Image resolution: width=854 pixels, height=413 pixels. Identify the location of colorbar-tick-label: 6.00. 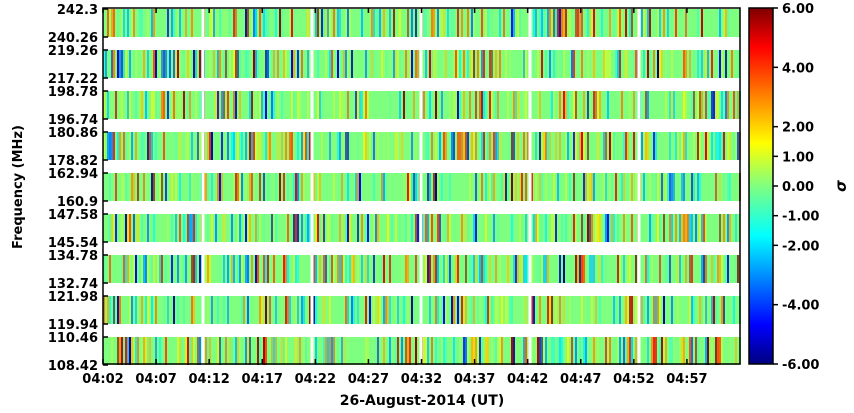
(798, 9).